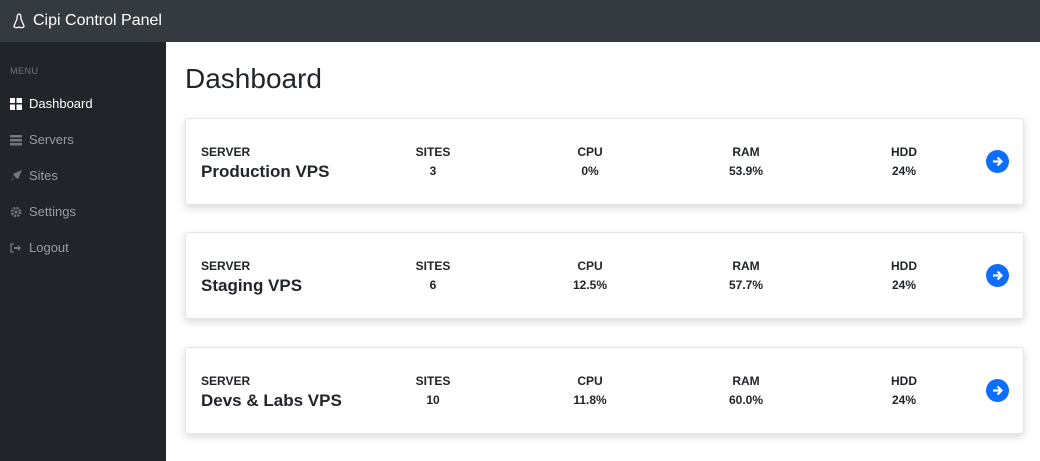 The image size is (1040, 461). I want to click on page-title: Dashboard, so click(253, 78).